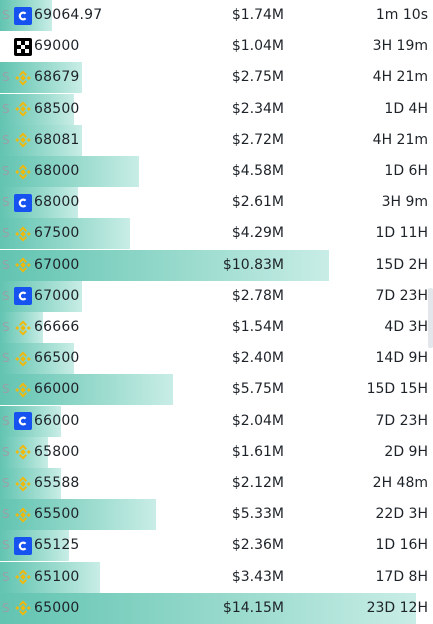 The height and width of the screenshot is (624, 433). What do you see at coordinates (57, 295) in the screenshot?
I see `price-level: 67000` at bounding box center [57, 295].